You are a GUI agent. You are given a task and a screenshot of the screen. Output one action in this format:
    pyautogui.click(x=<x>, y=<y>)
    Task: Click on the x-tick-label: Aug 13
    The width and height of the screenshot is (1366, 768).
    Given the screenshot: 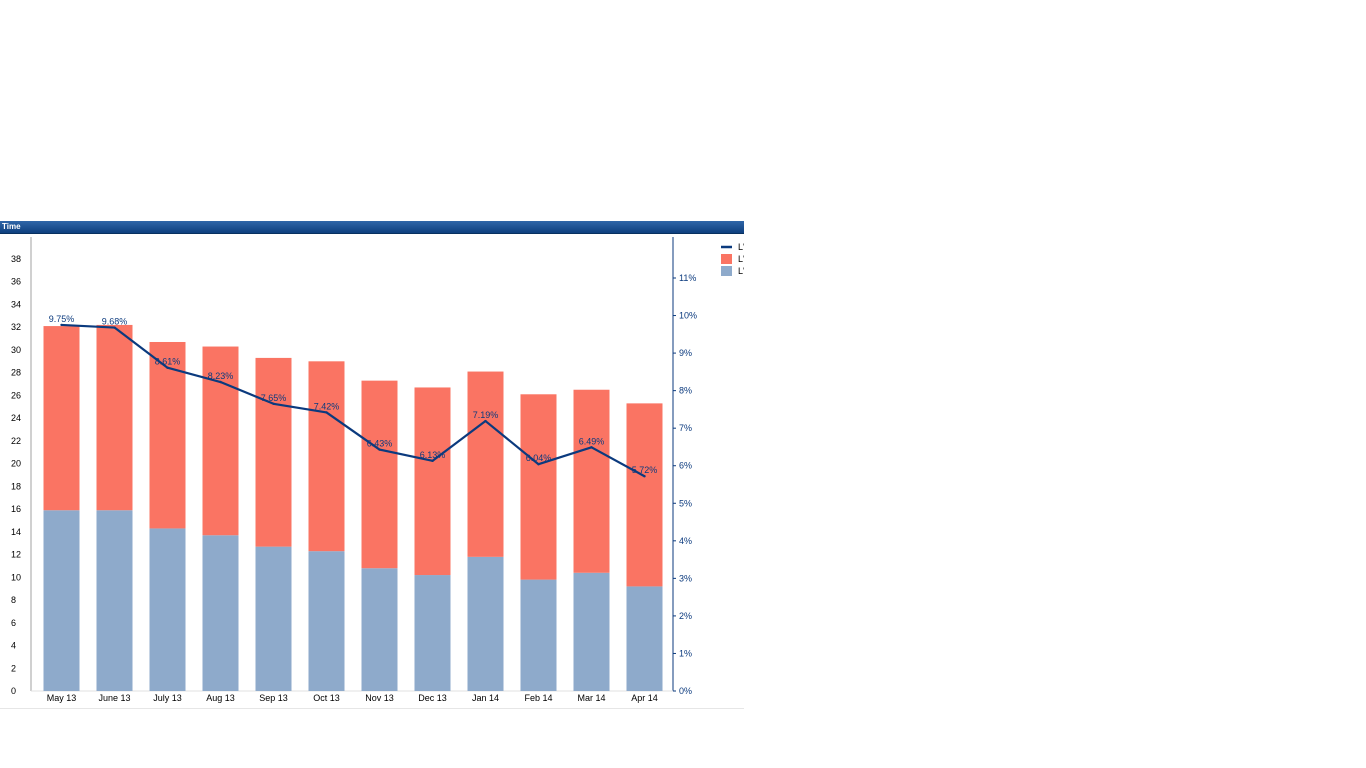 What is the action you would take?
    pyautogui.click(x=220, y=698)
    